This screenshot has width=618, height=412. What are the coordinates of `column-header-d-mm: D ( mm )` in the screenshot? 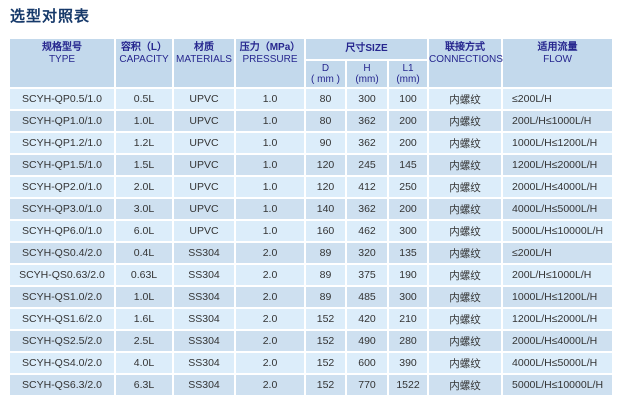 It's located at (325, 74).